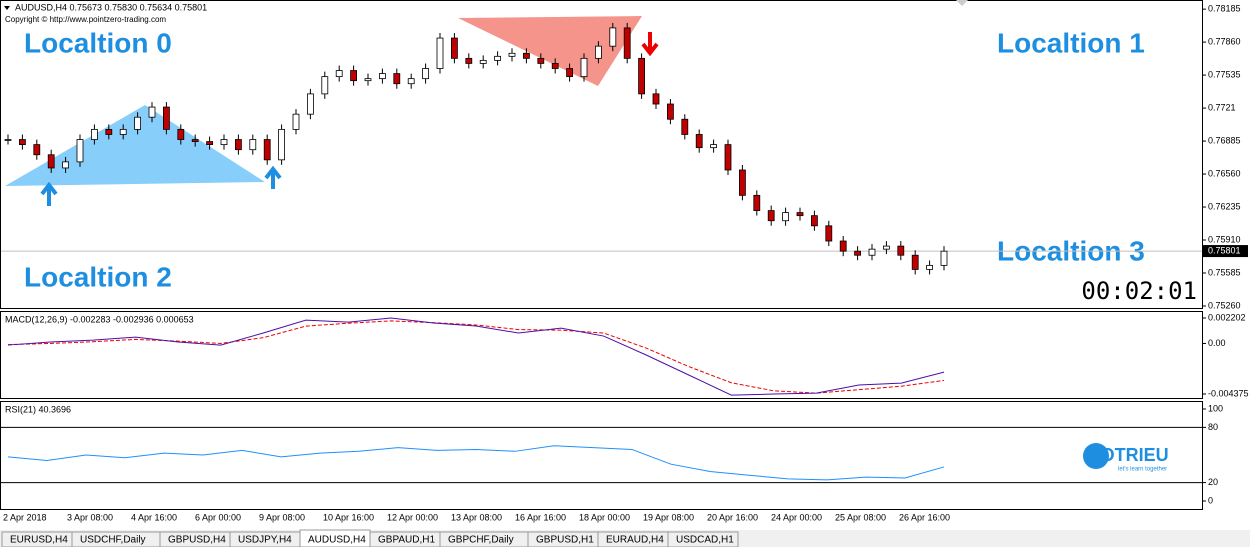 This screenshot has height=552, width=1250. Describe the element at coordinates (1217, 343) in the screenshot. I see `y-tick-label: 0.00` at that location.